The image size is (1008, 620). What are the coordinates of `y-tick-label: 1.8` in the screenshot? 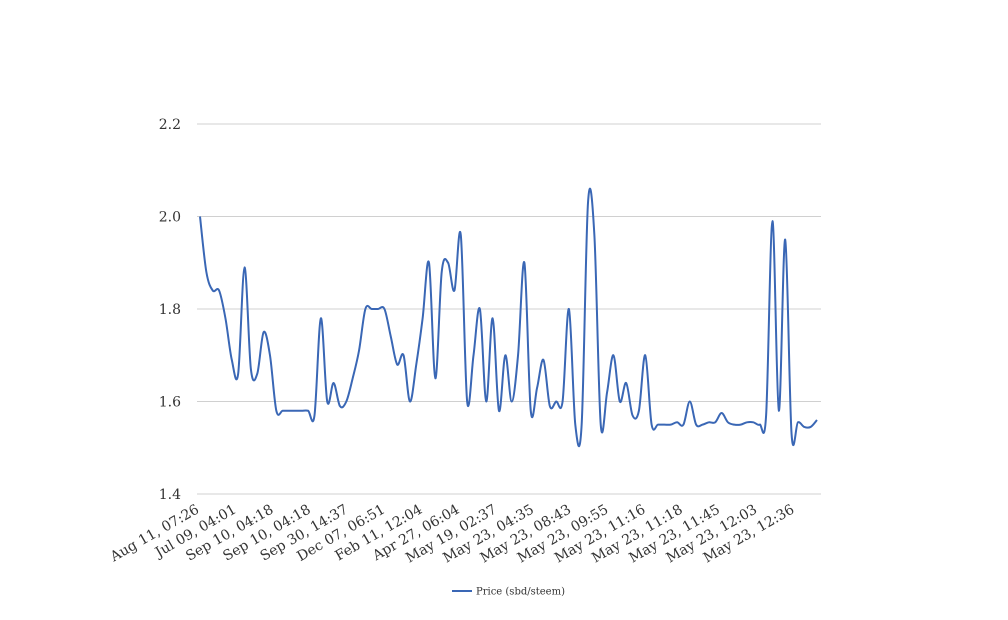 It's located at (170, 310).